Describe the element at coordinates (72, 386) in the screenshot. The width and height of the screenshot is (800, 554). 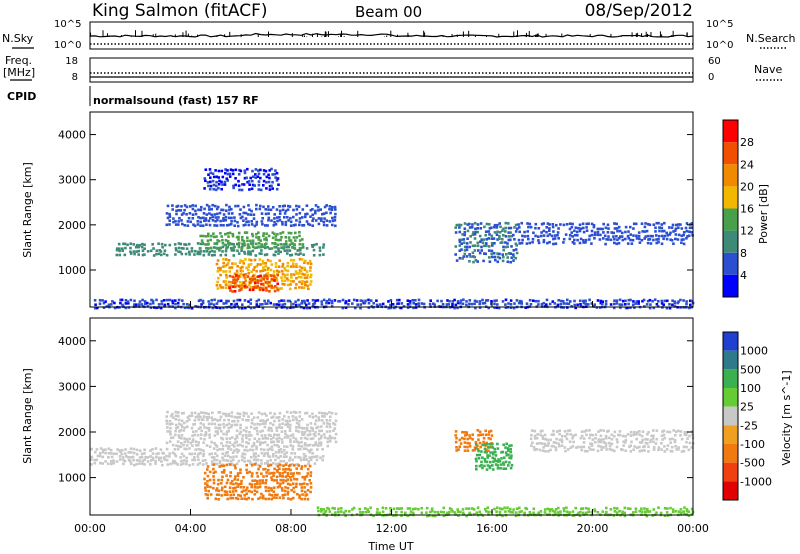
I see `velocity-ytick-label: 3000` at that location.